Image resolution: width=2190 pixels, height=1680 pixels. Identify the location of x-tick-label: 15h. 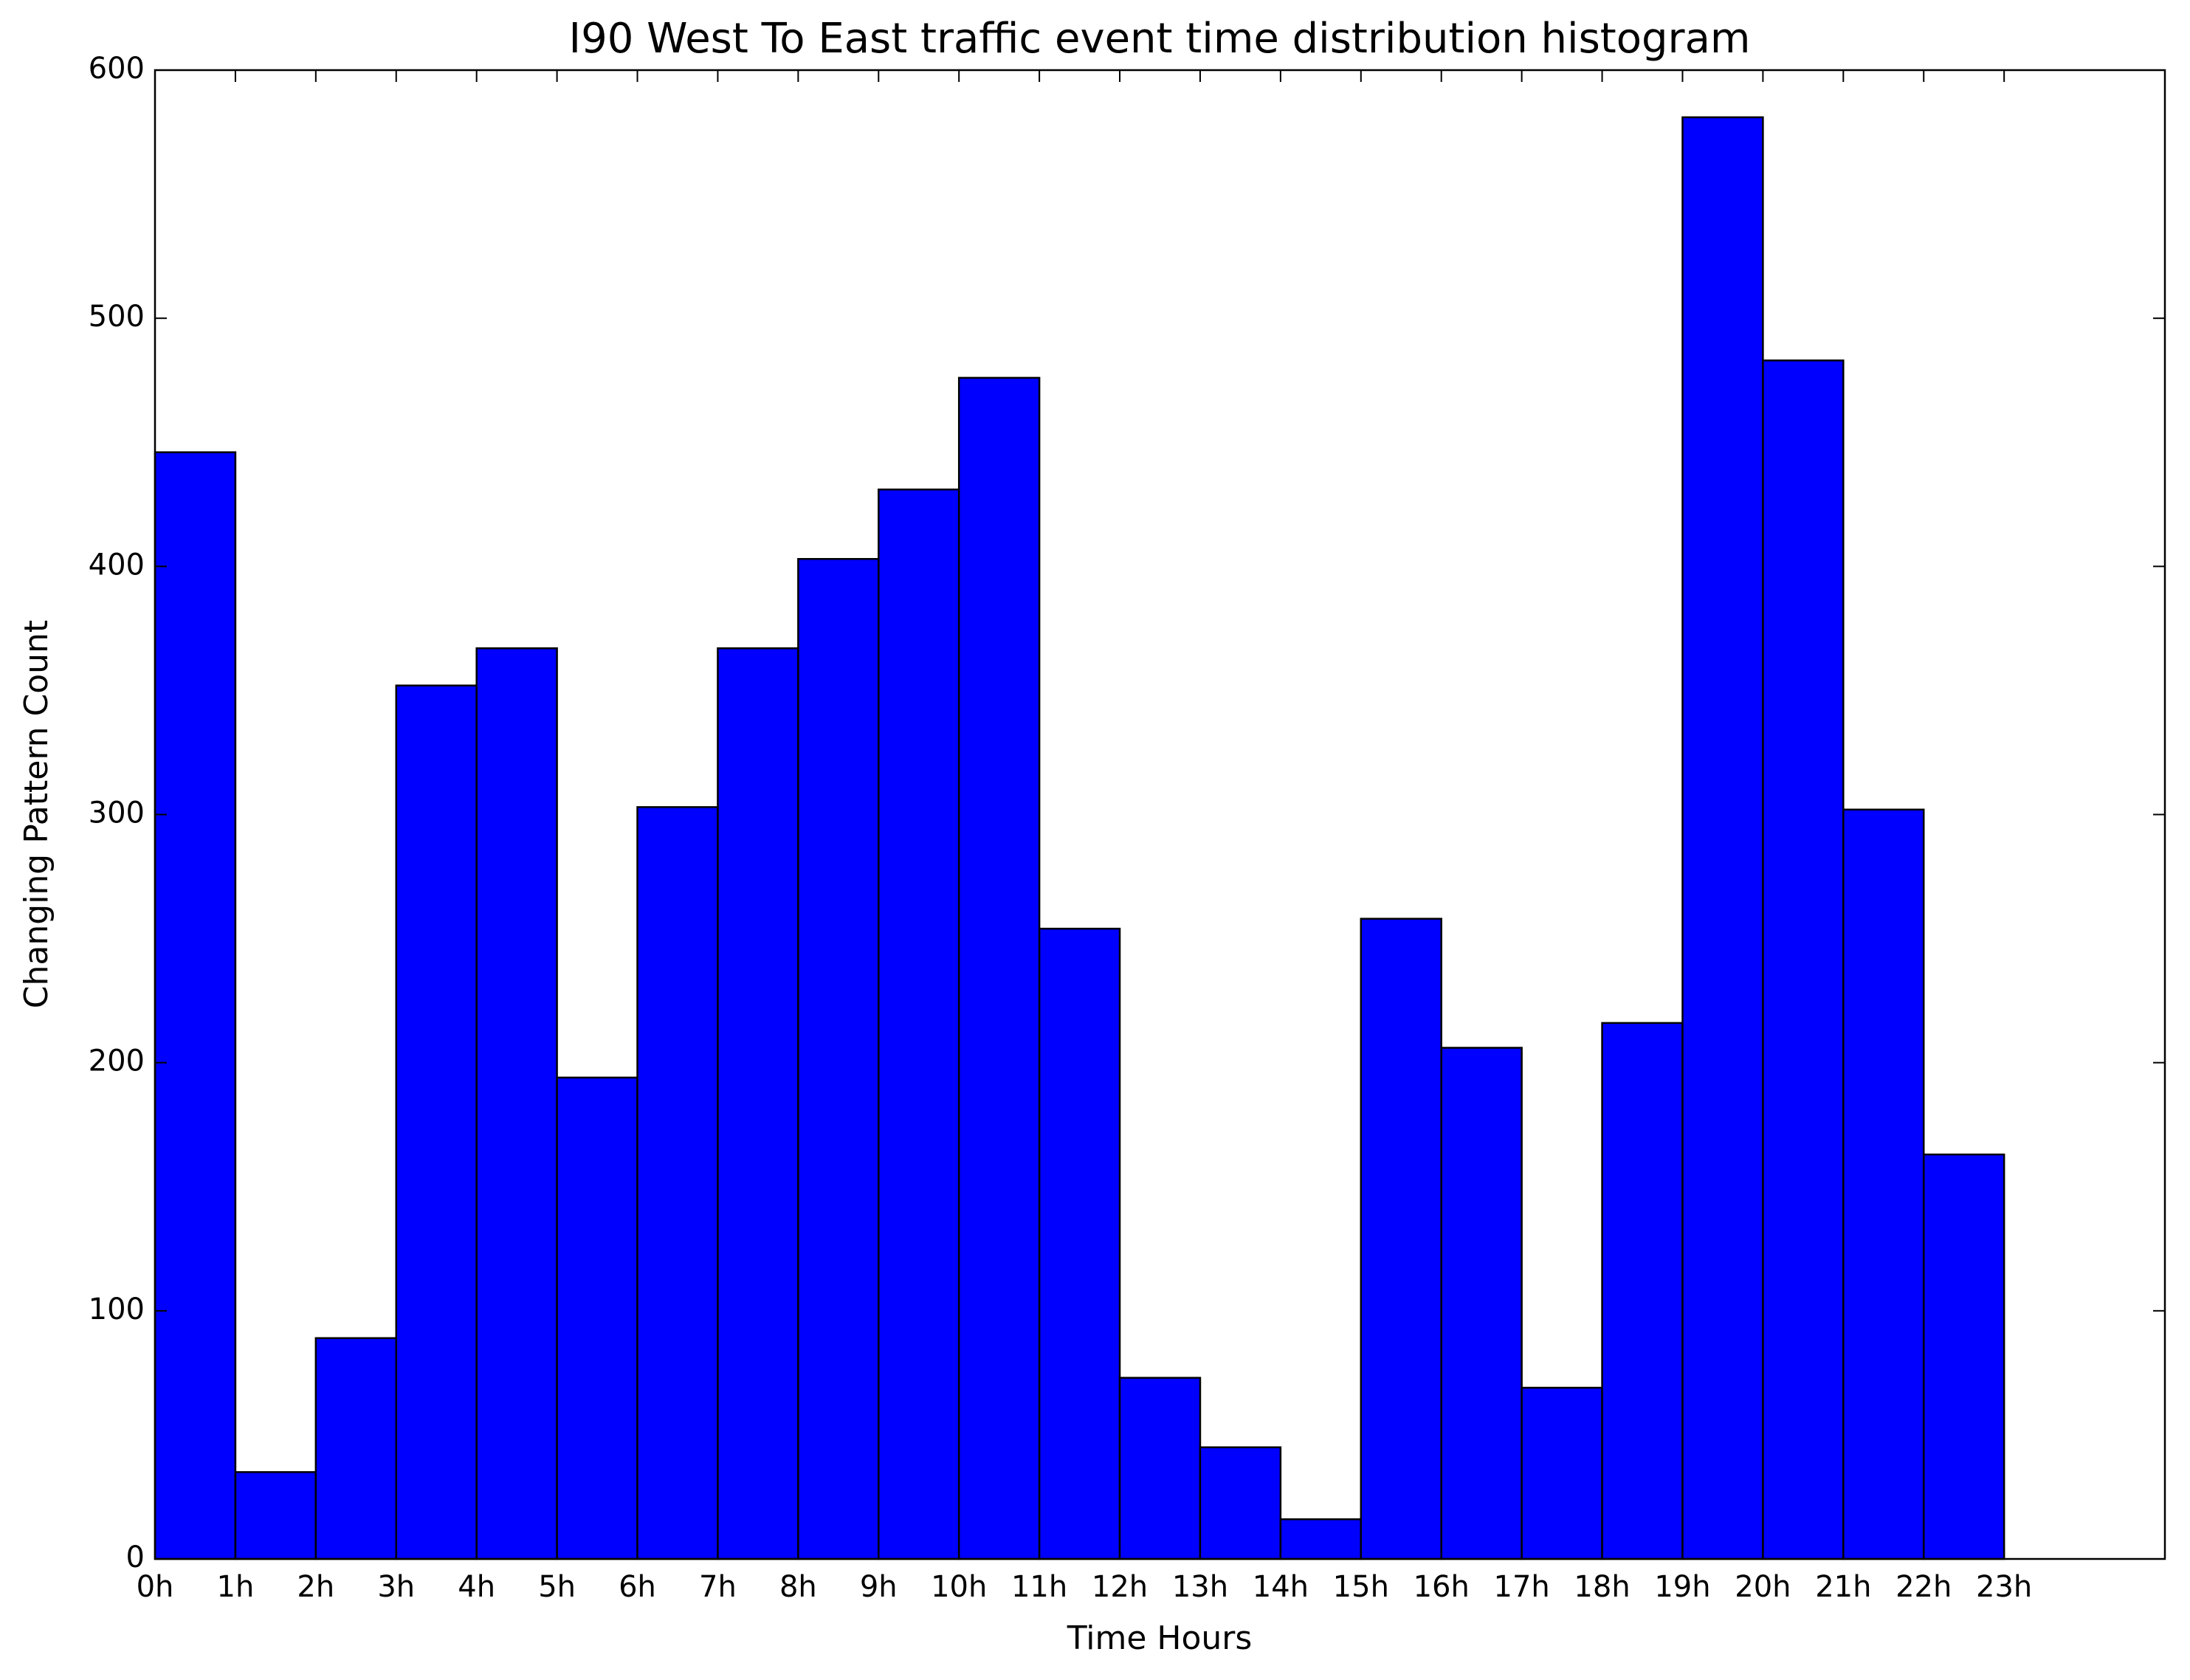
(1361, 1587).